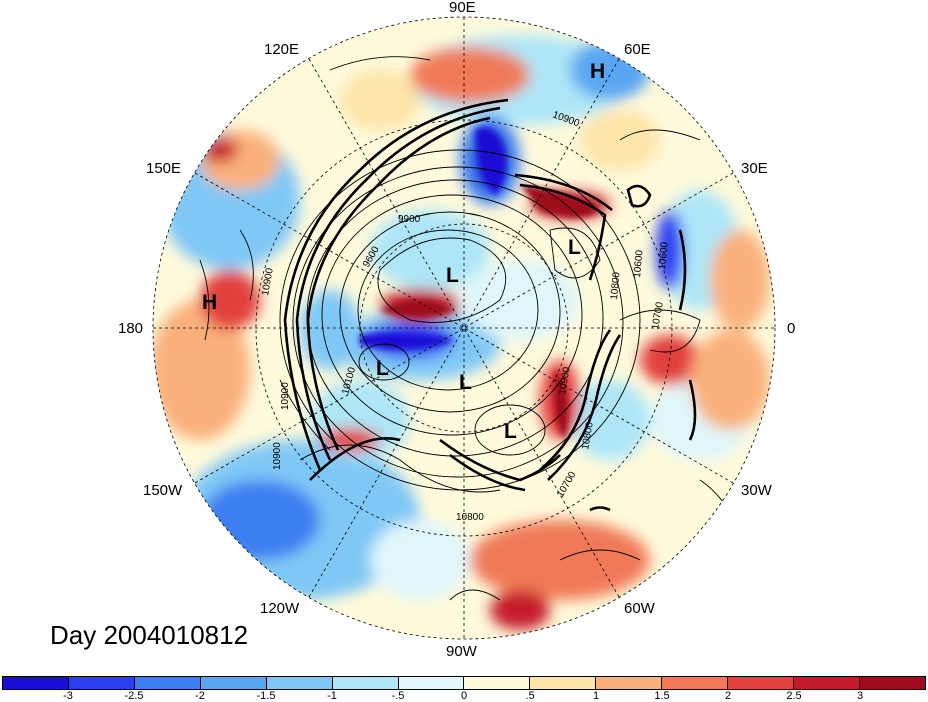 This screenshot has height=702, width=928. I want to click on contour-label: 10700, so click(658, 316).